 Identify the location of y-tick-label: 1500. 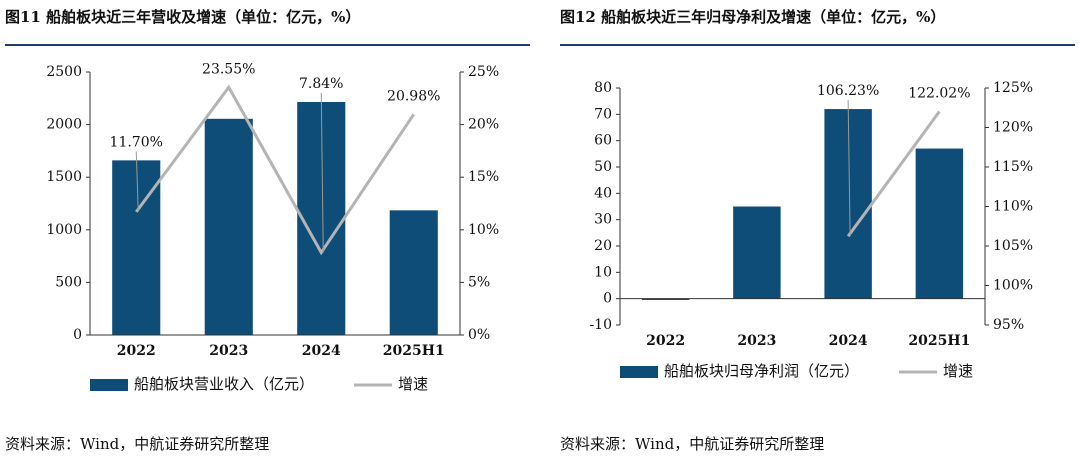
(64, 177).